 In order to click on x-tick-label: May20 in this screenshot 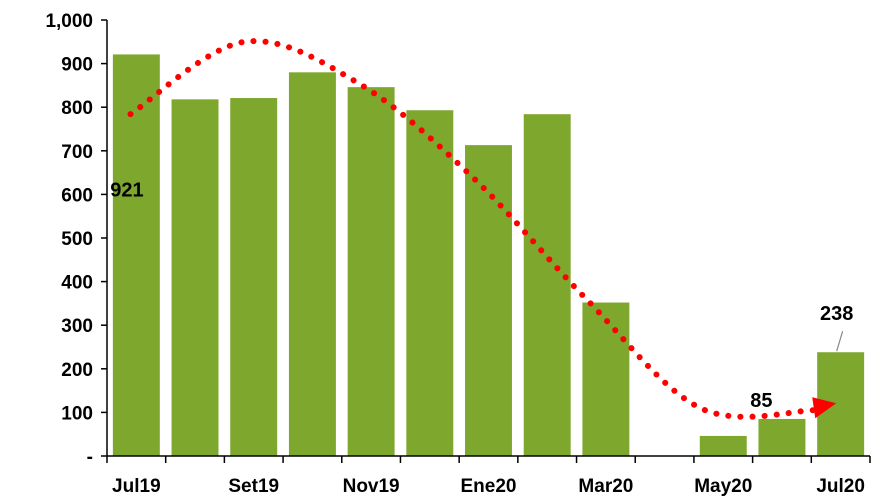, I will do `click(723, 486)`.